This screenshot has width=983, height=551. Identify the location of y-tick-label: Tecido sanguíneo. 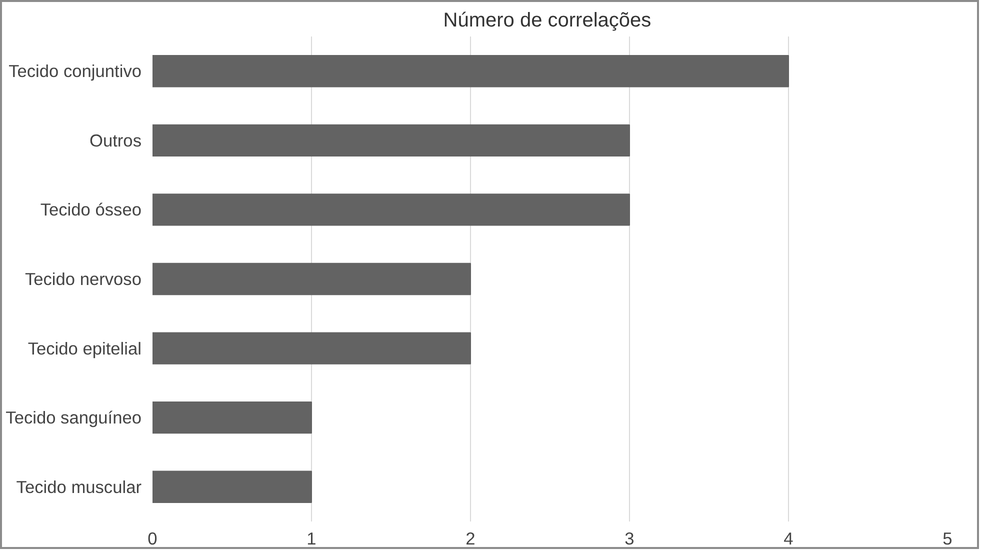
(74, 418).